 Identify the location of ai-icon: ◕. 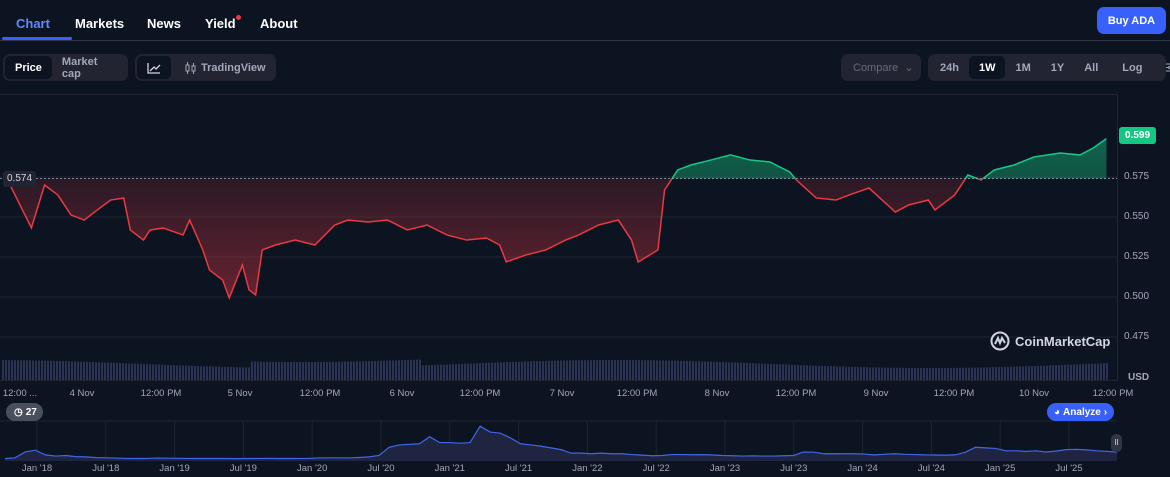
(1057, 412).